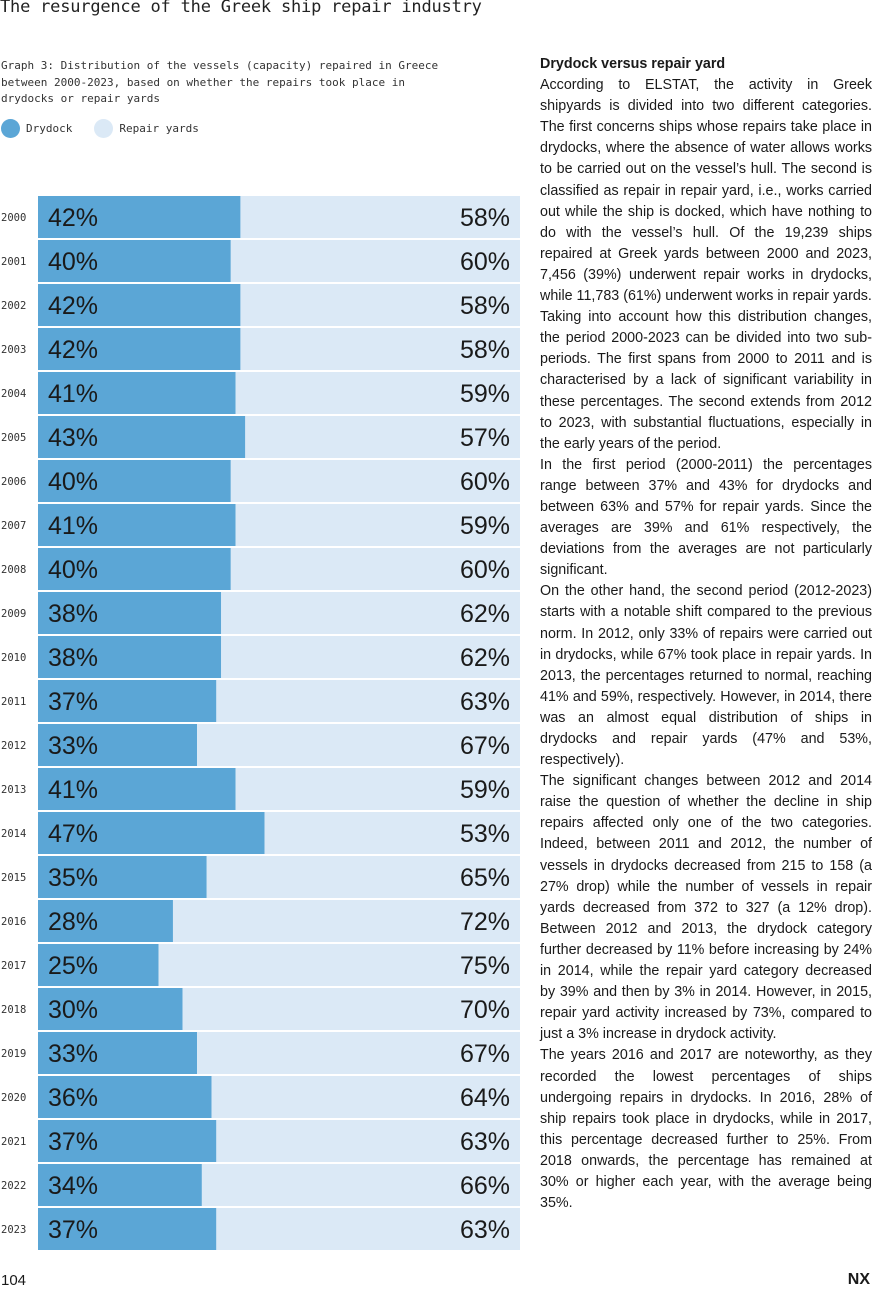  I want to click on data-label-drydock: 43%, so click(73, 438).